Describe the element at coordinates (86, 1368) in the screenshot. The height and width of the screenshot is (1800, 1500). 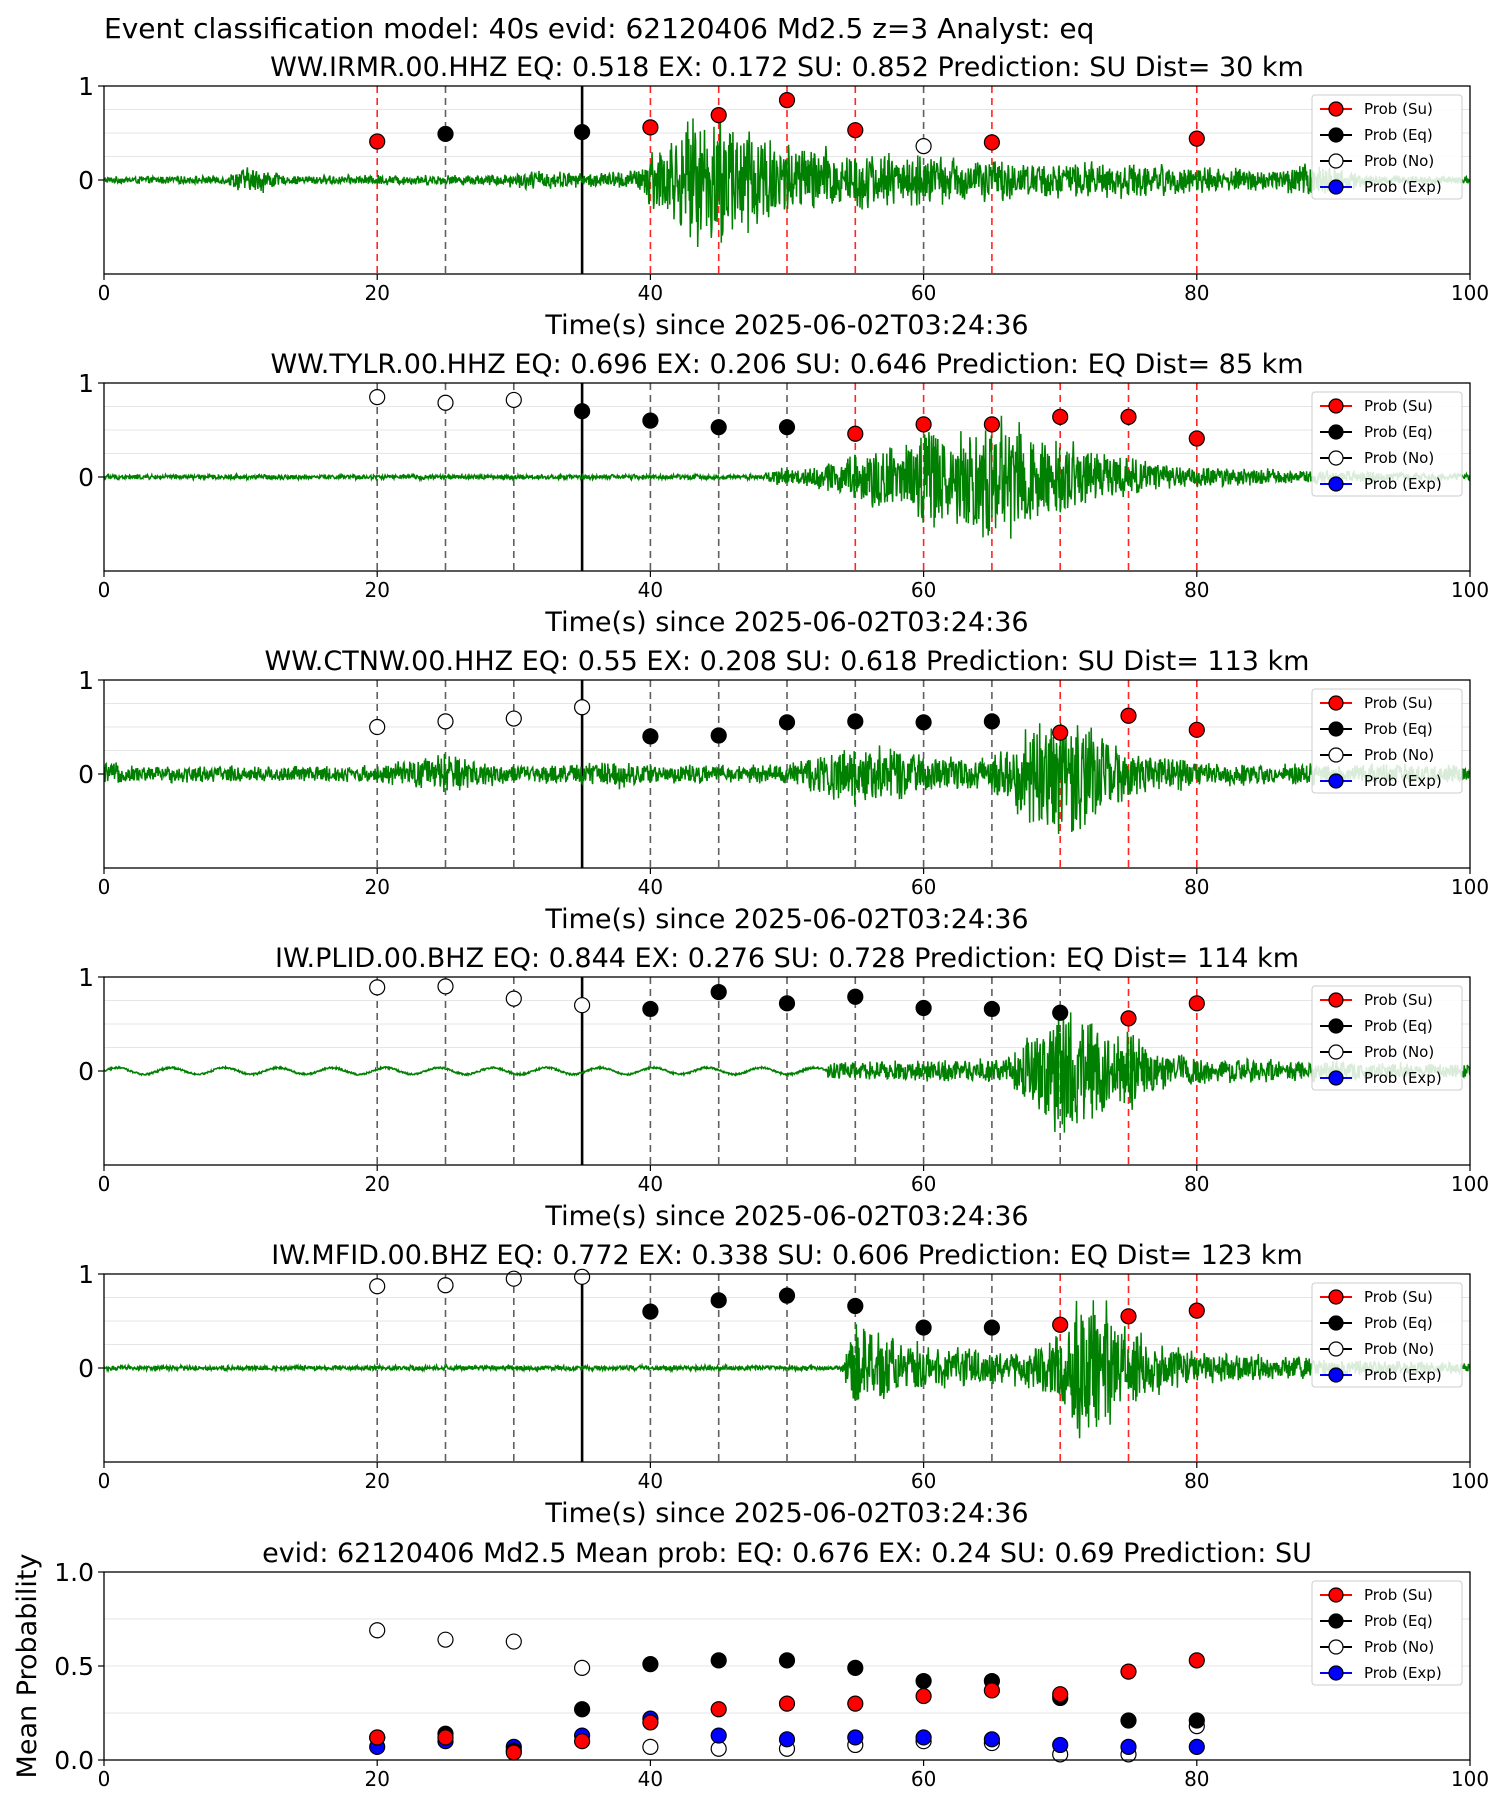
I see `y-tick-label-0-p5: 0` at that location.